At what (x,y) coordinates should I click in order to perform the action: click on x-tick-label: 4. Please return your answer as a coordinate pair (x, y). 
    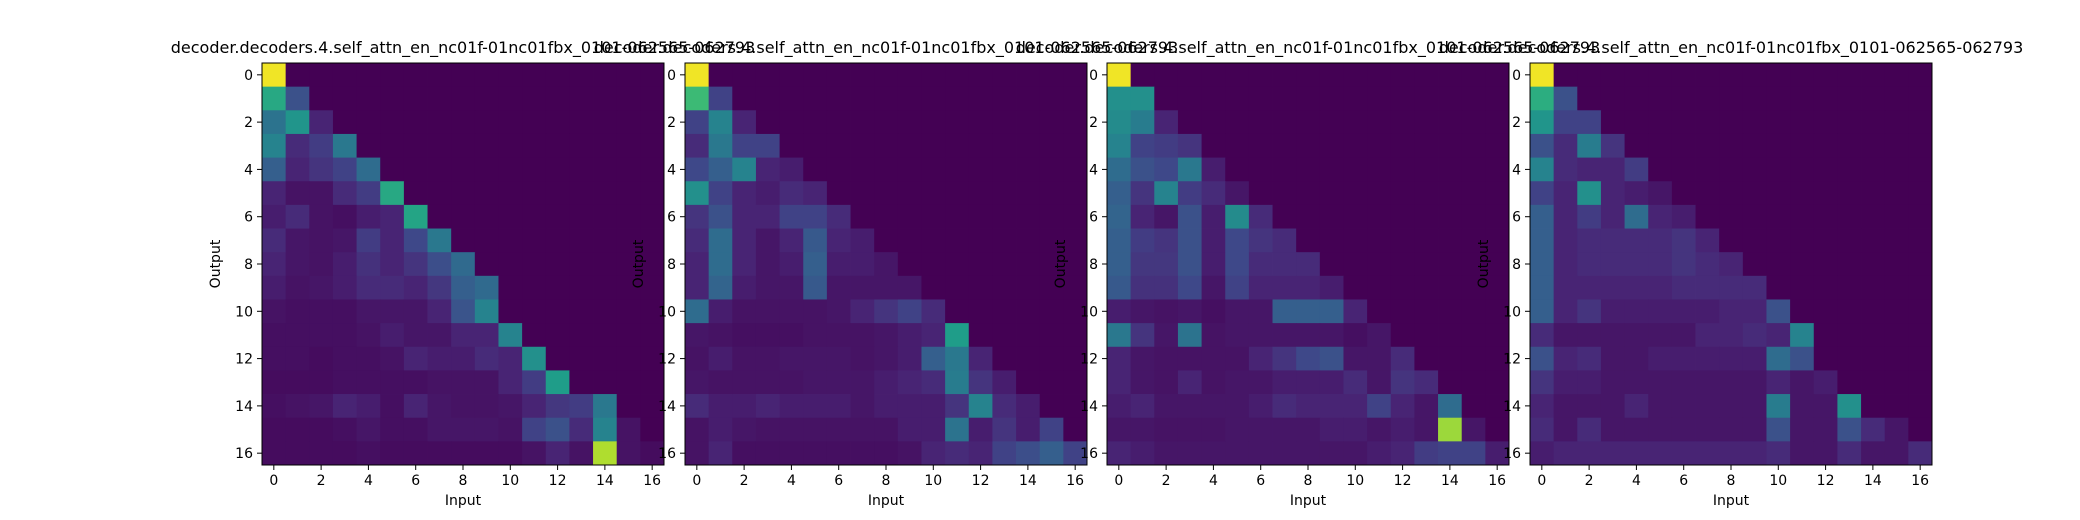
    Looking at the image, I should click on (368, 481).